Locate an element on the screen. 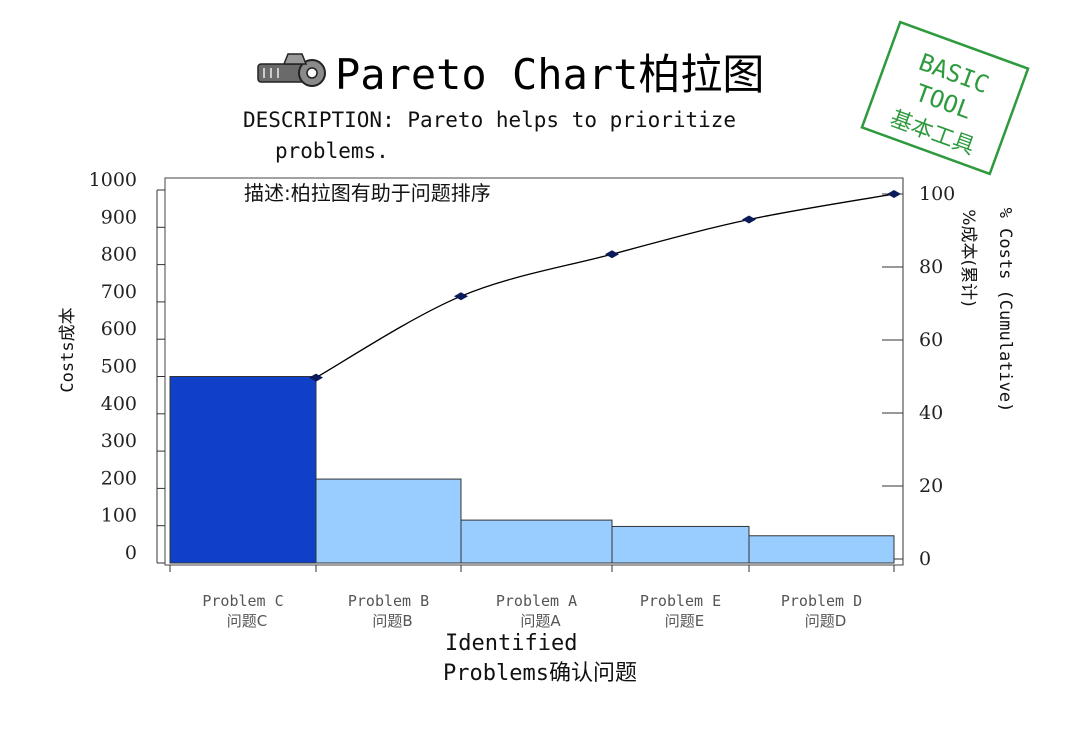 This screenshot has height=747, width=1080. category-label-cn: 问题C is located at coordinates (247, 621).